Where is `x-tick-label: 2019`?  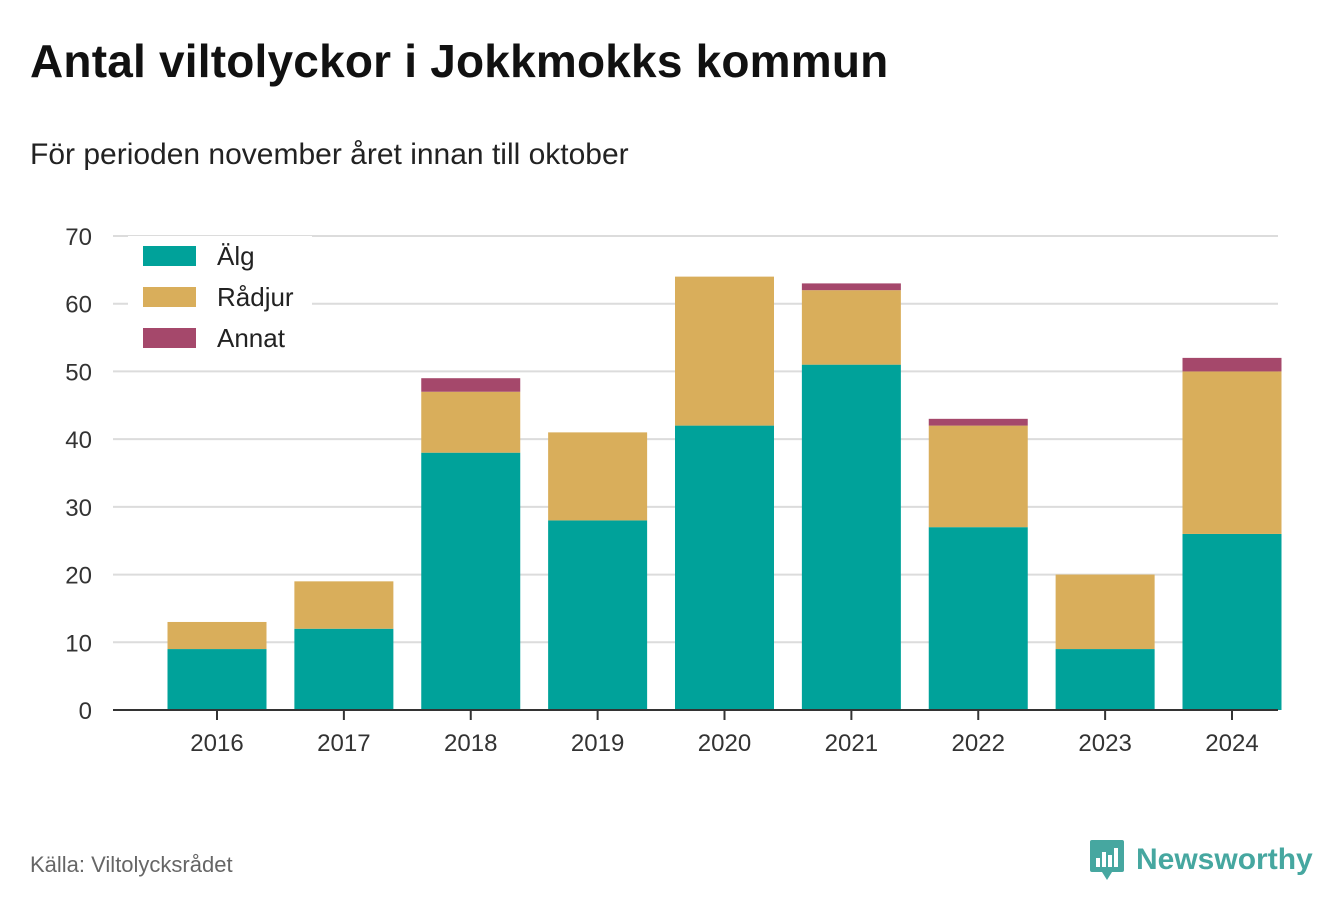 x-tick-label: 2019 is located at coordinates (597, 743).